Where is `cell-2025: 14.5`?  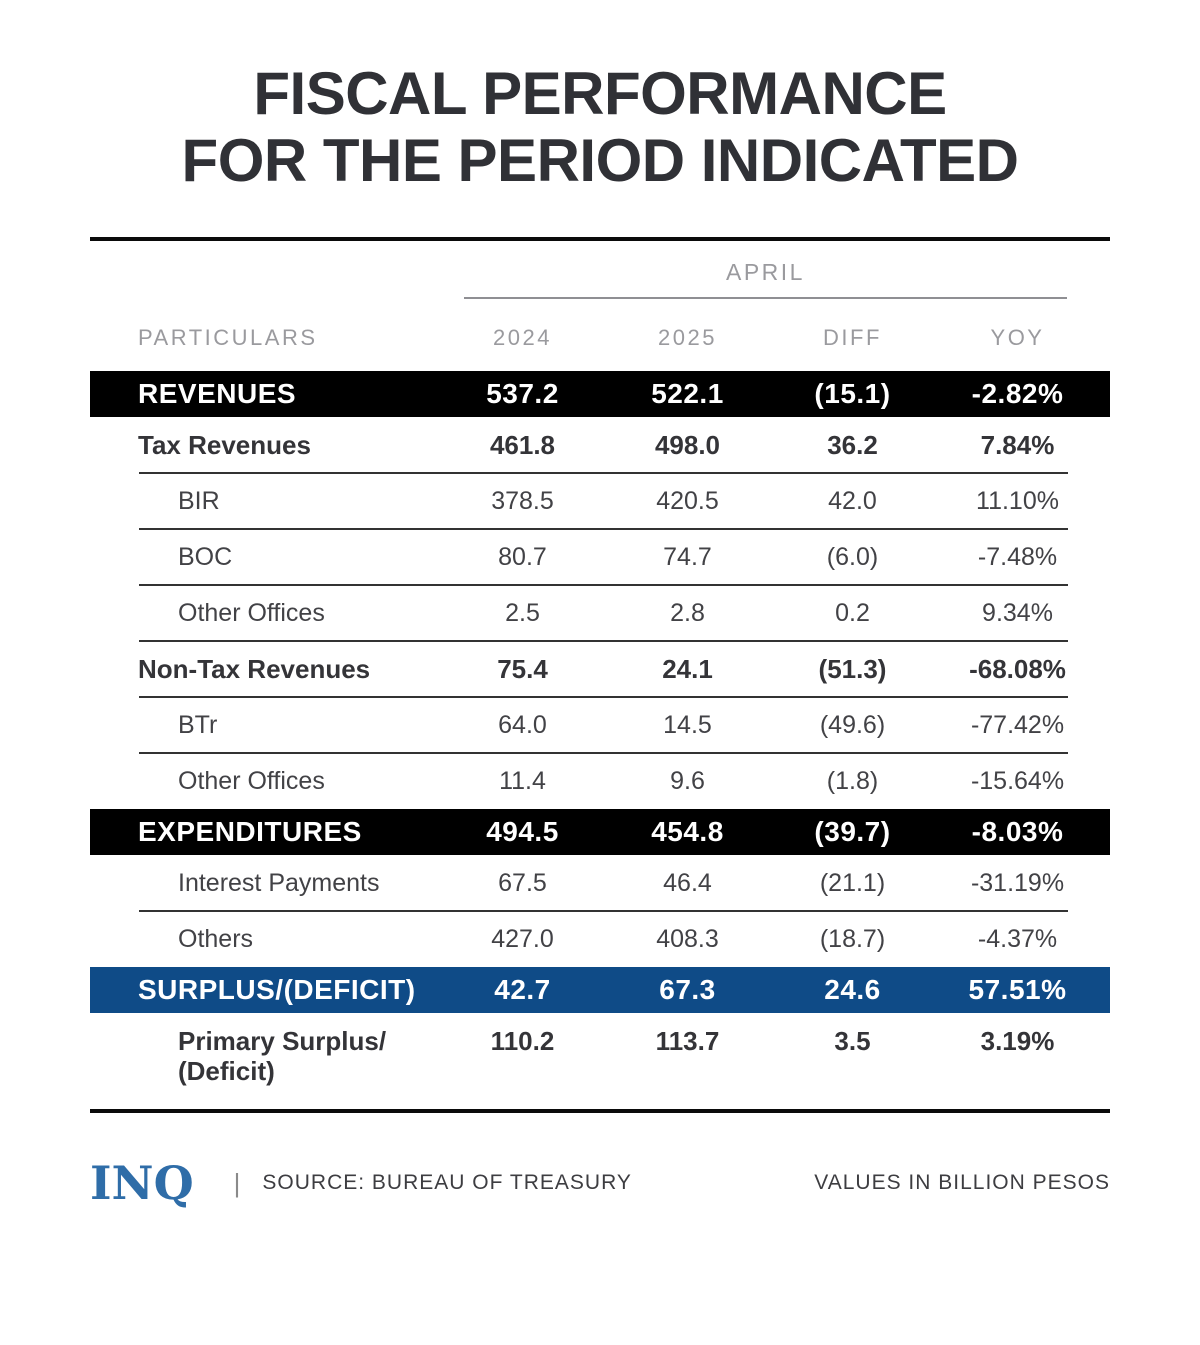 cell-2025: 14.5 is located at coordinates (687, 724).